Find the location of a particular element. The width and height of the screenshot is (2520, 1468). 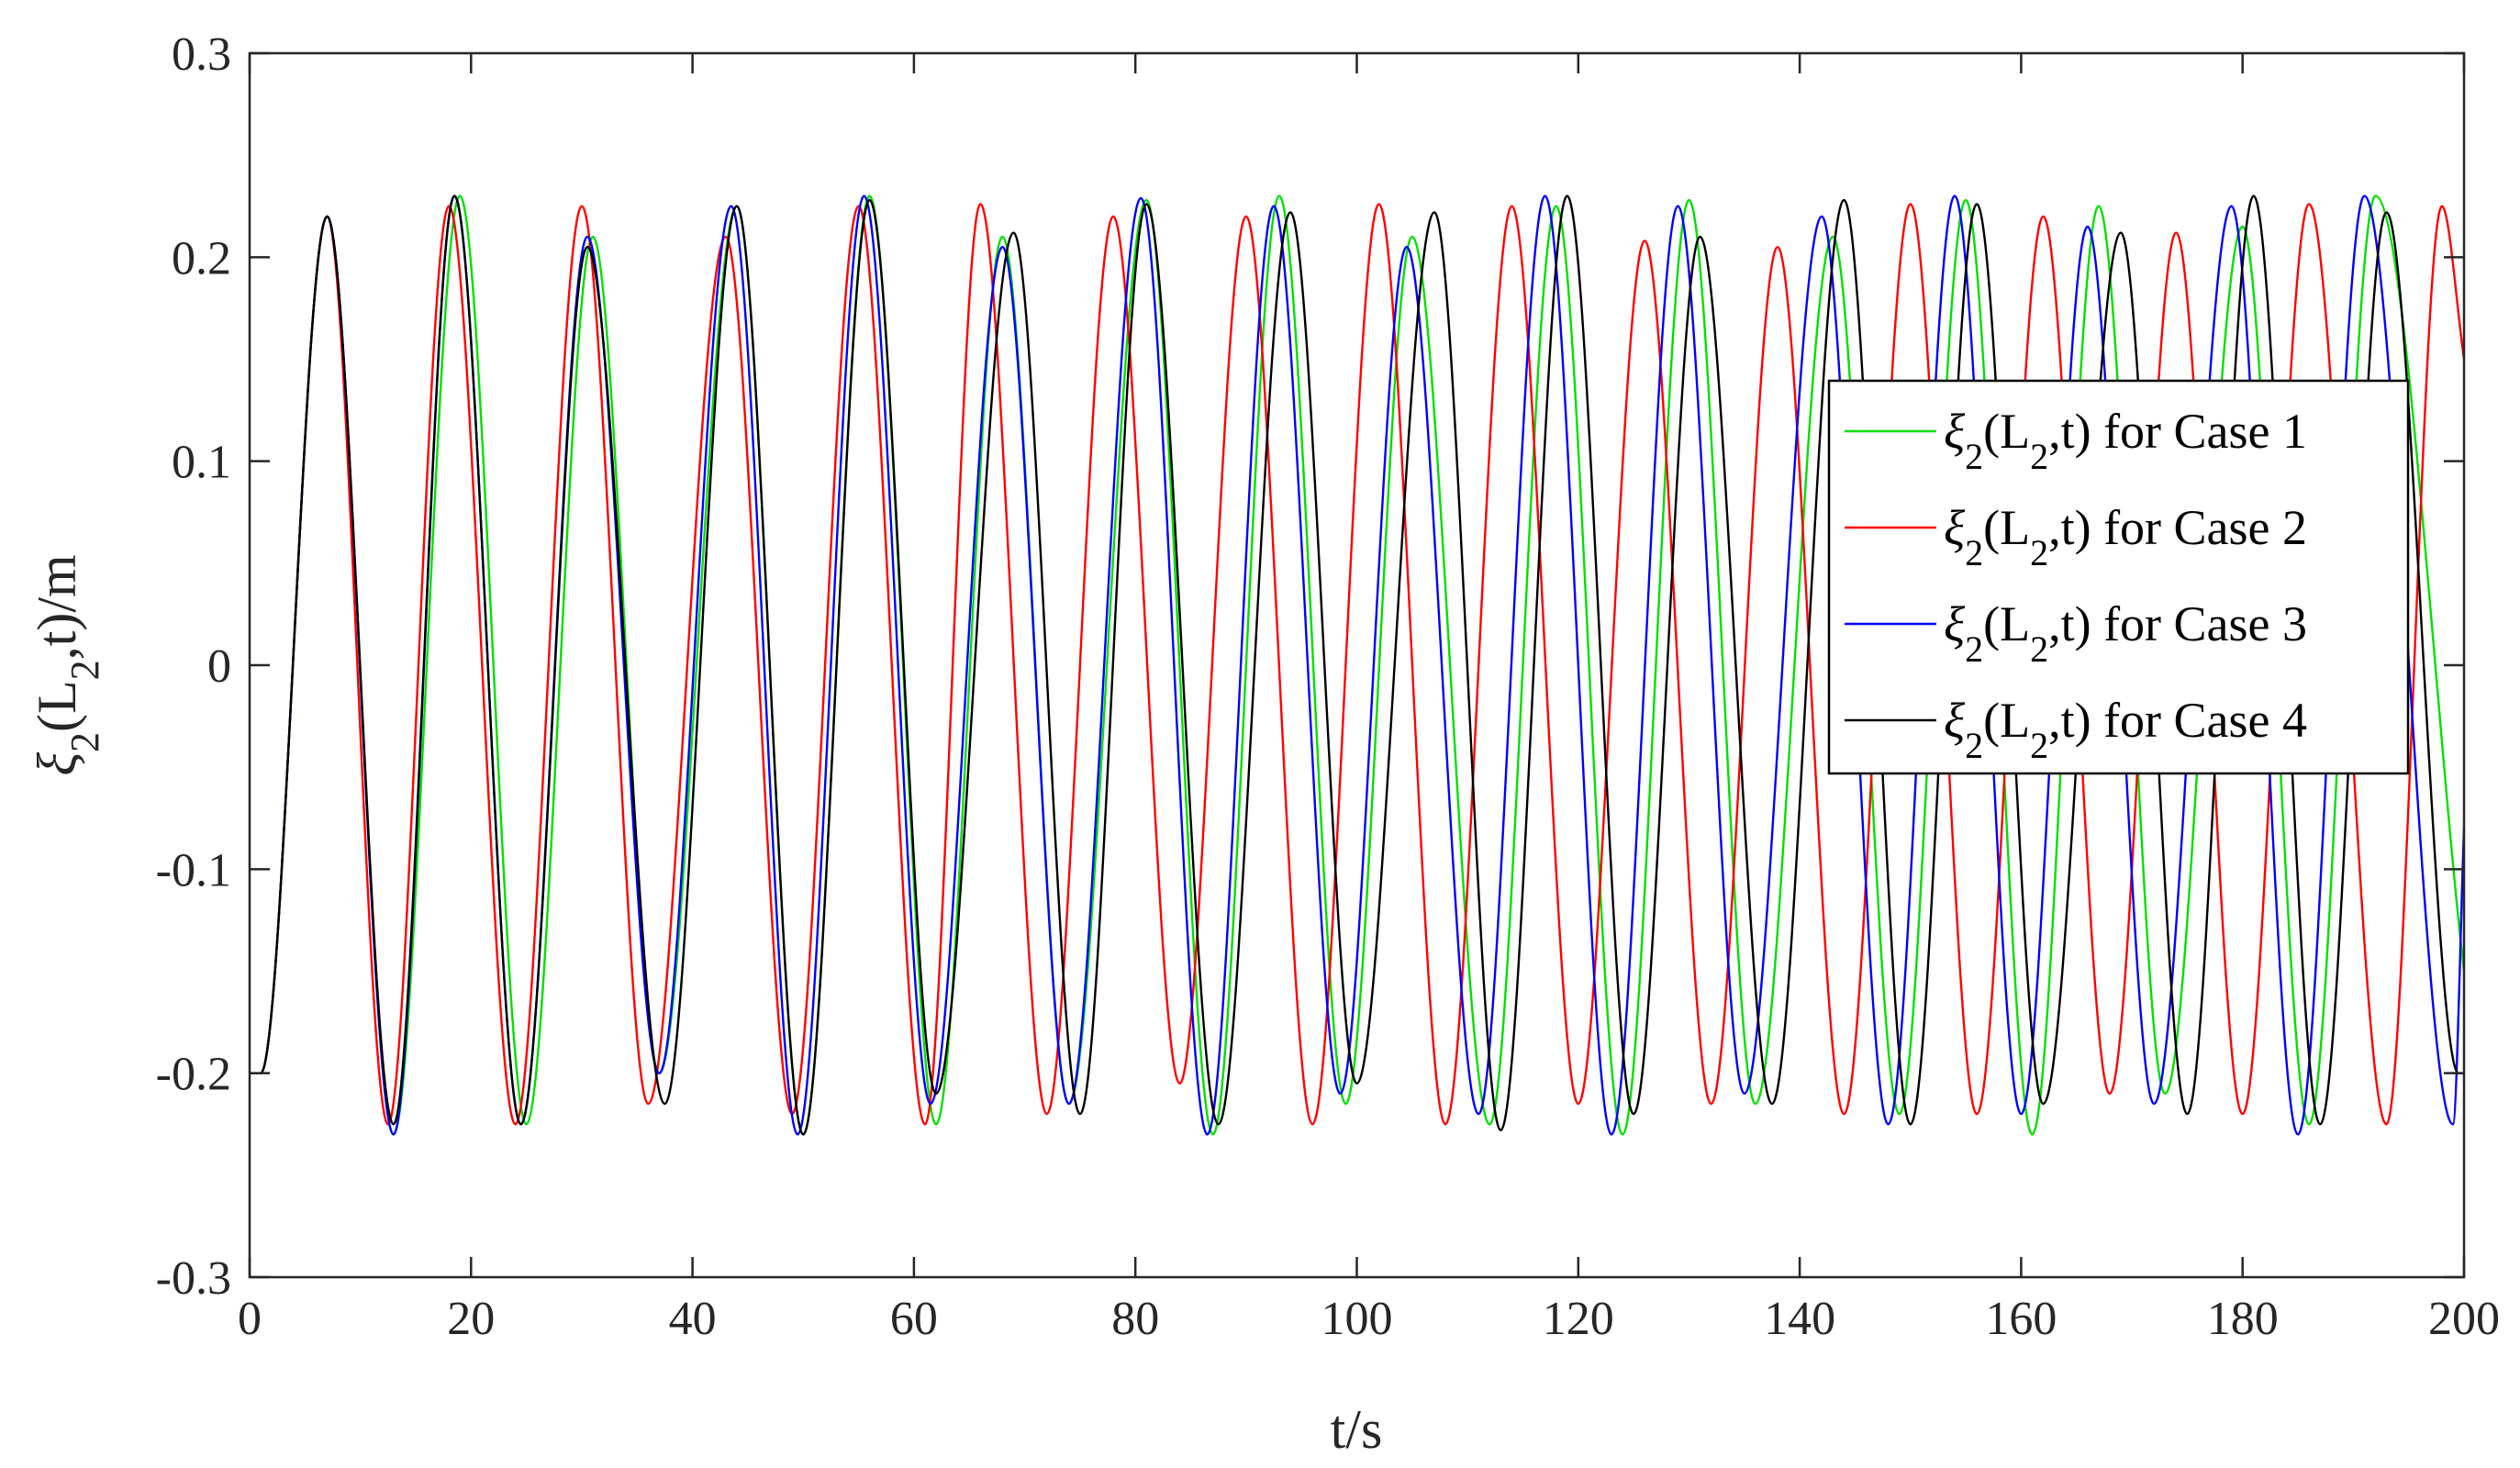

y-axis-title-mid: (L is located at coordinates (57, 706).